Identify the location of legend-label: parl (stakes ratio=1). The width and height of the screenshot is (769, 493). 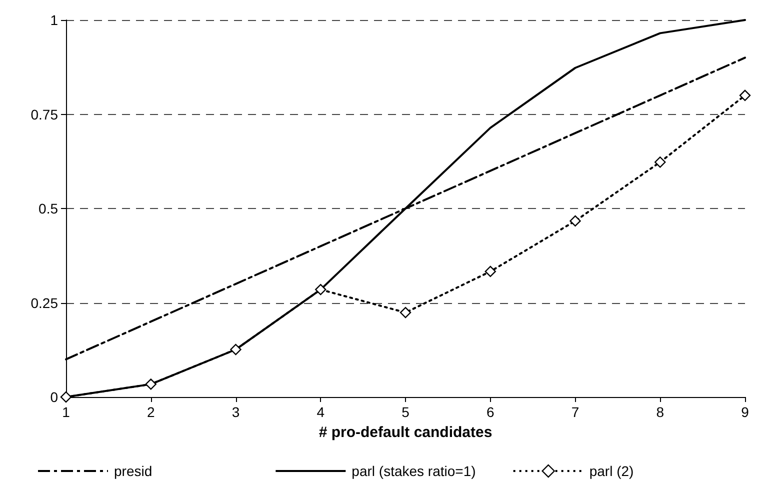
(414, 471).